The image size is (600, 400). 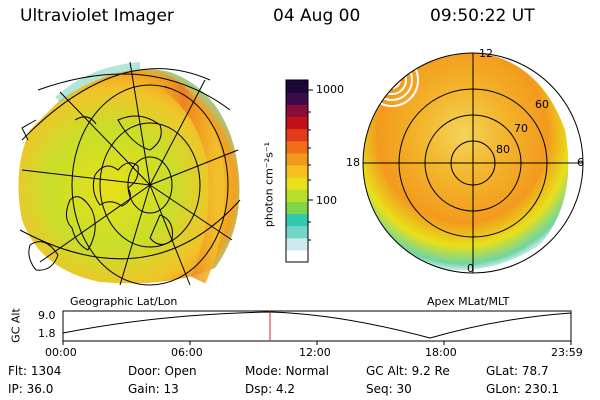 I want to click on info-glon: GLon: 230.1, so click(x=522, y=389).